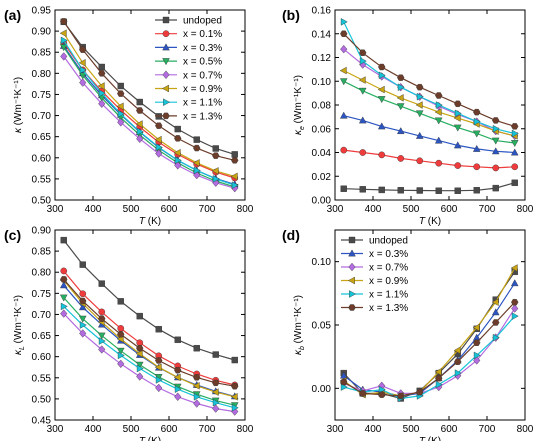 The width and height of the screenshot is (550, 441). I want to click on y-axis-label-subscript: L, so click(22, 348).